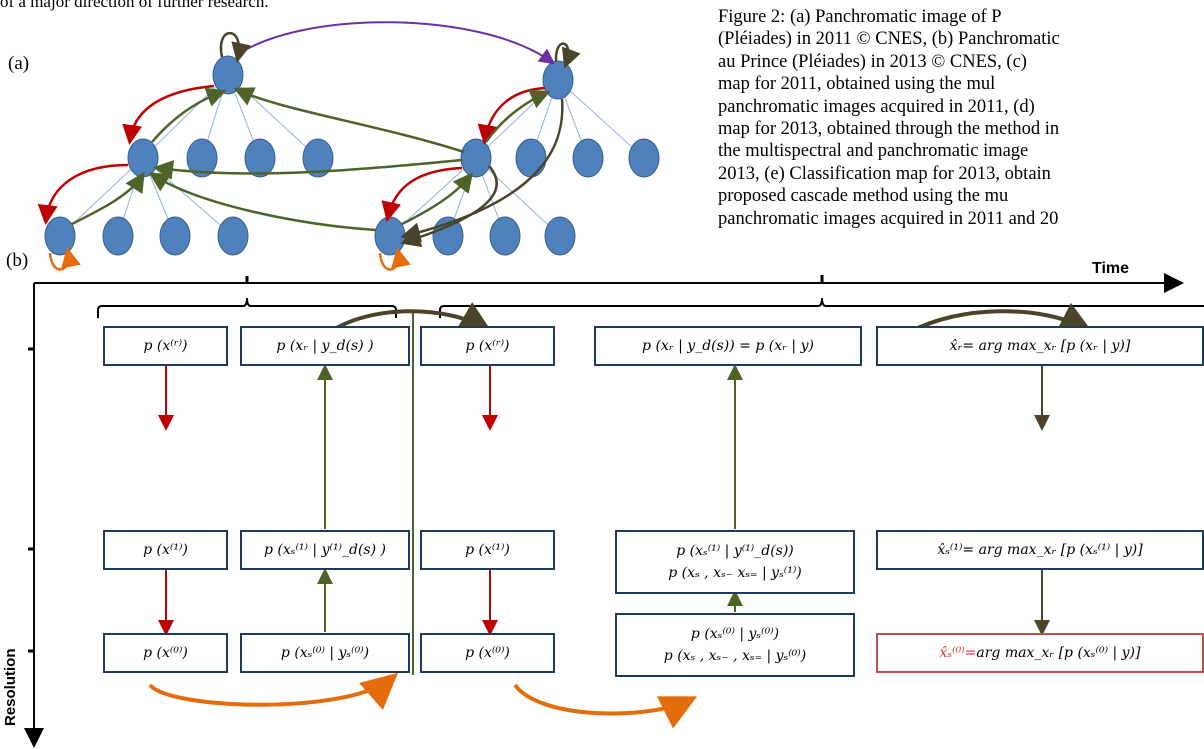 The width and height of the screenshot is (1204, 749). I want to click on fine-transfer-arrow-2013, so click(605, 706).